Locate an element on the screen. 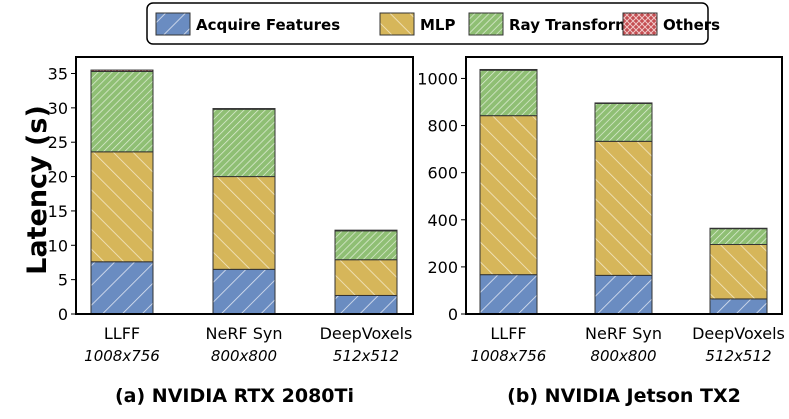 The width and height of the screenshot is (789, 419). y-tick-label: 15 is located at coordinates (58, 211).